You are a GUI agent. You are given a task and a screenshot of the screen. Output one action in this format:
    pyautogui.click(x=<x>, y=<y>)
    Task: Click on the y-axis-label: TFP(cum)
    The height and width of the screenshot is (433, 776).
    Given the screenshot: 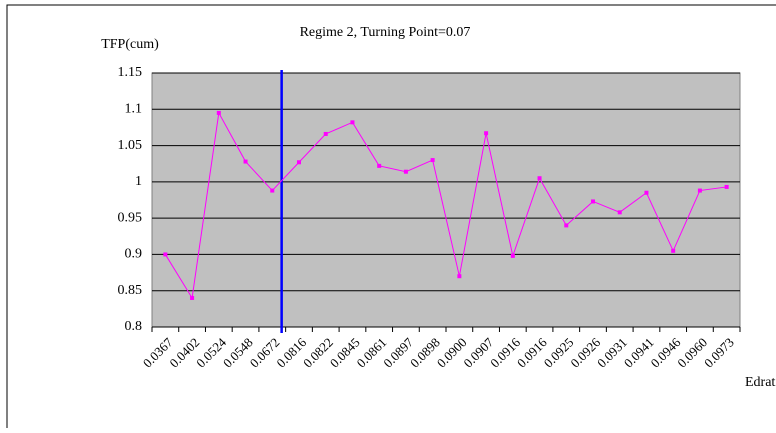 What is the action you would take?
    pyautogui.click(x=130, y=44)
    